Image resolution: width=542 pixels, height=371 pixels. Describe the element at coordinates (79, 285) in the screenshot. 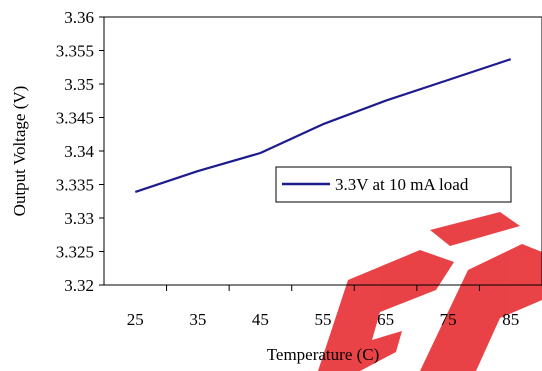

I see `y-tick-label: 3.32` at that location.